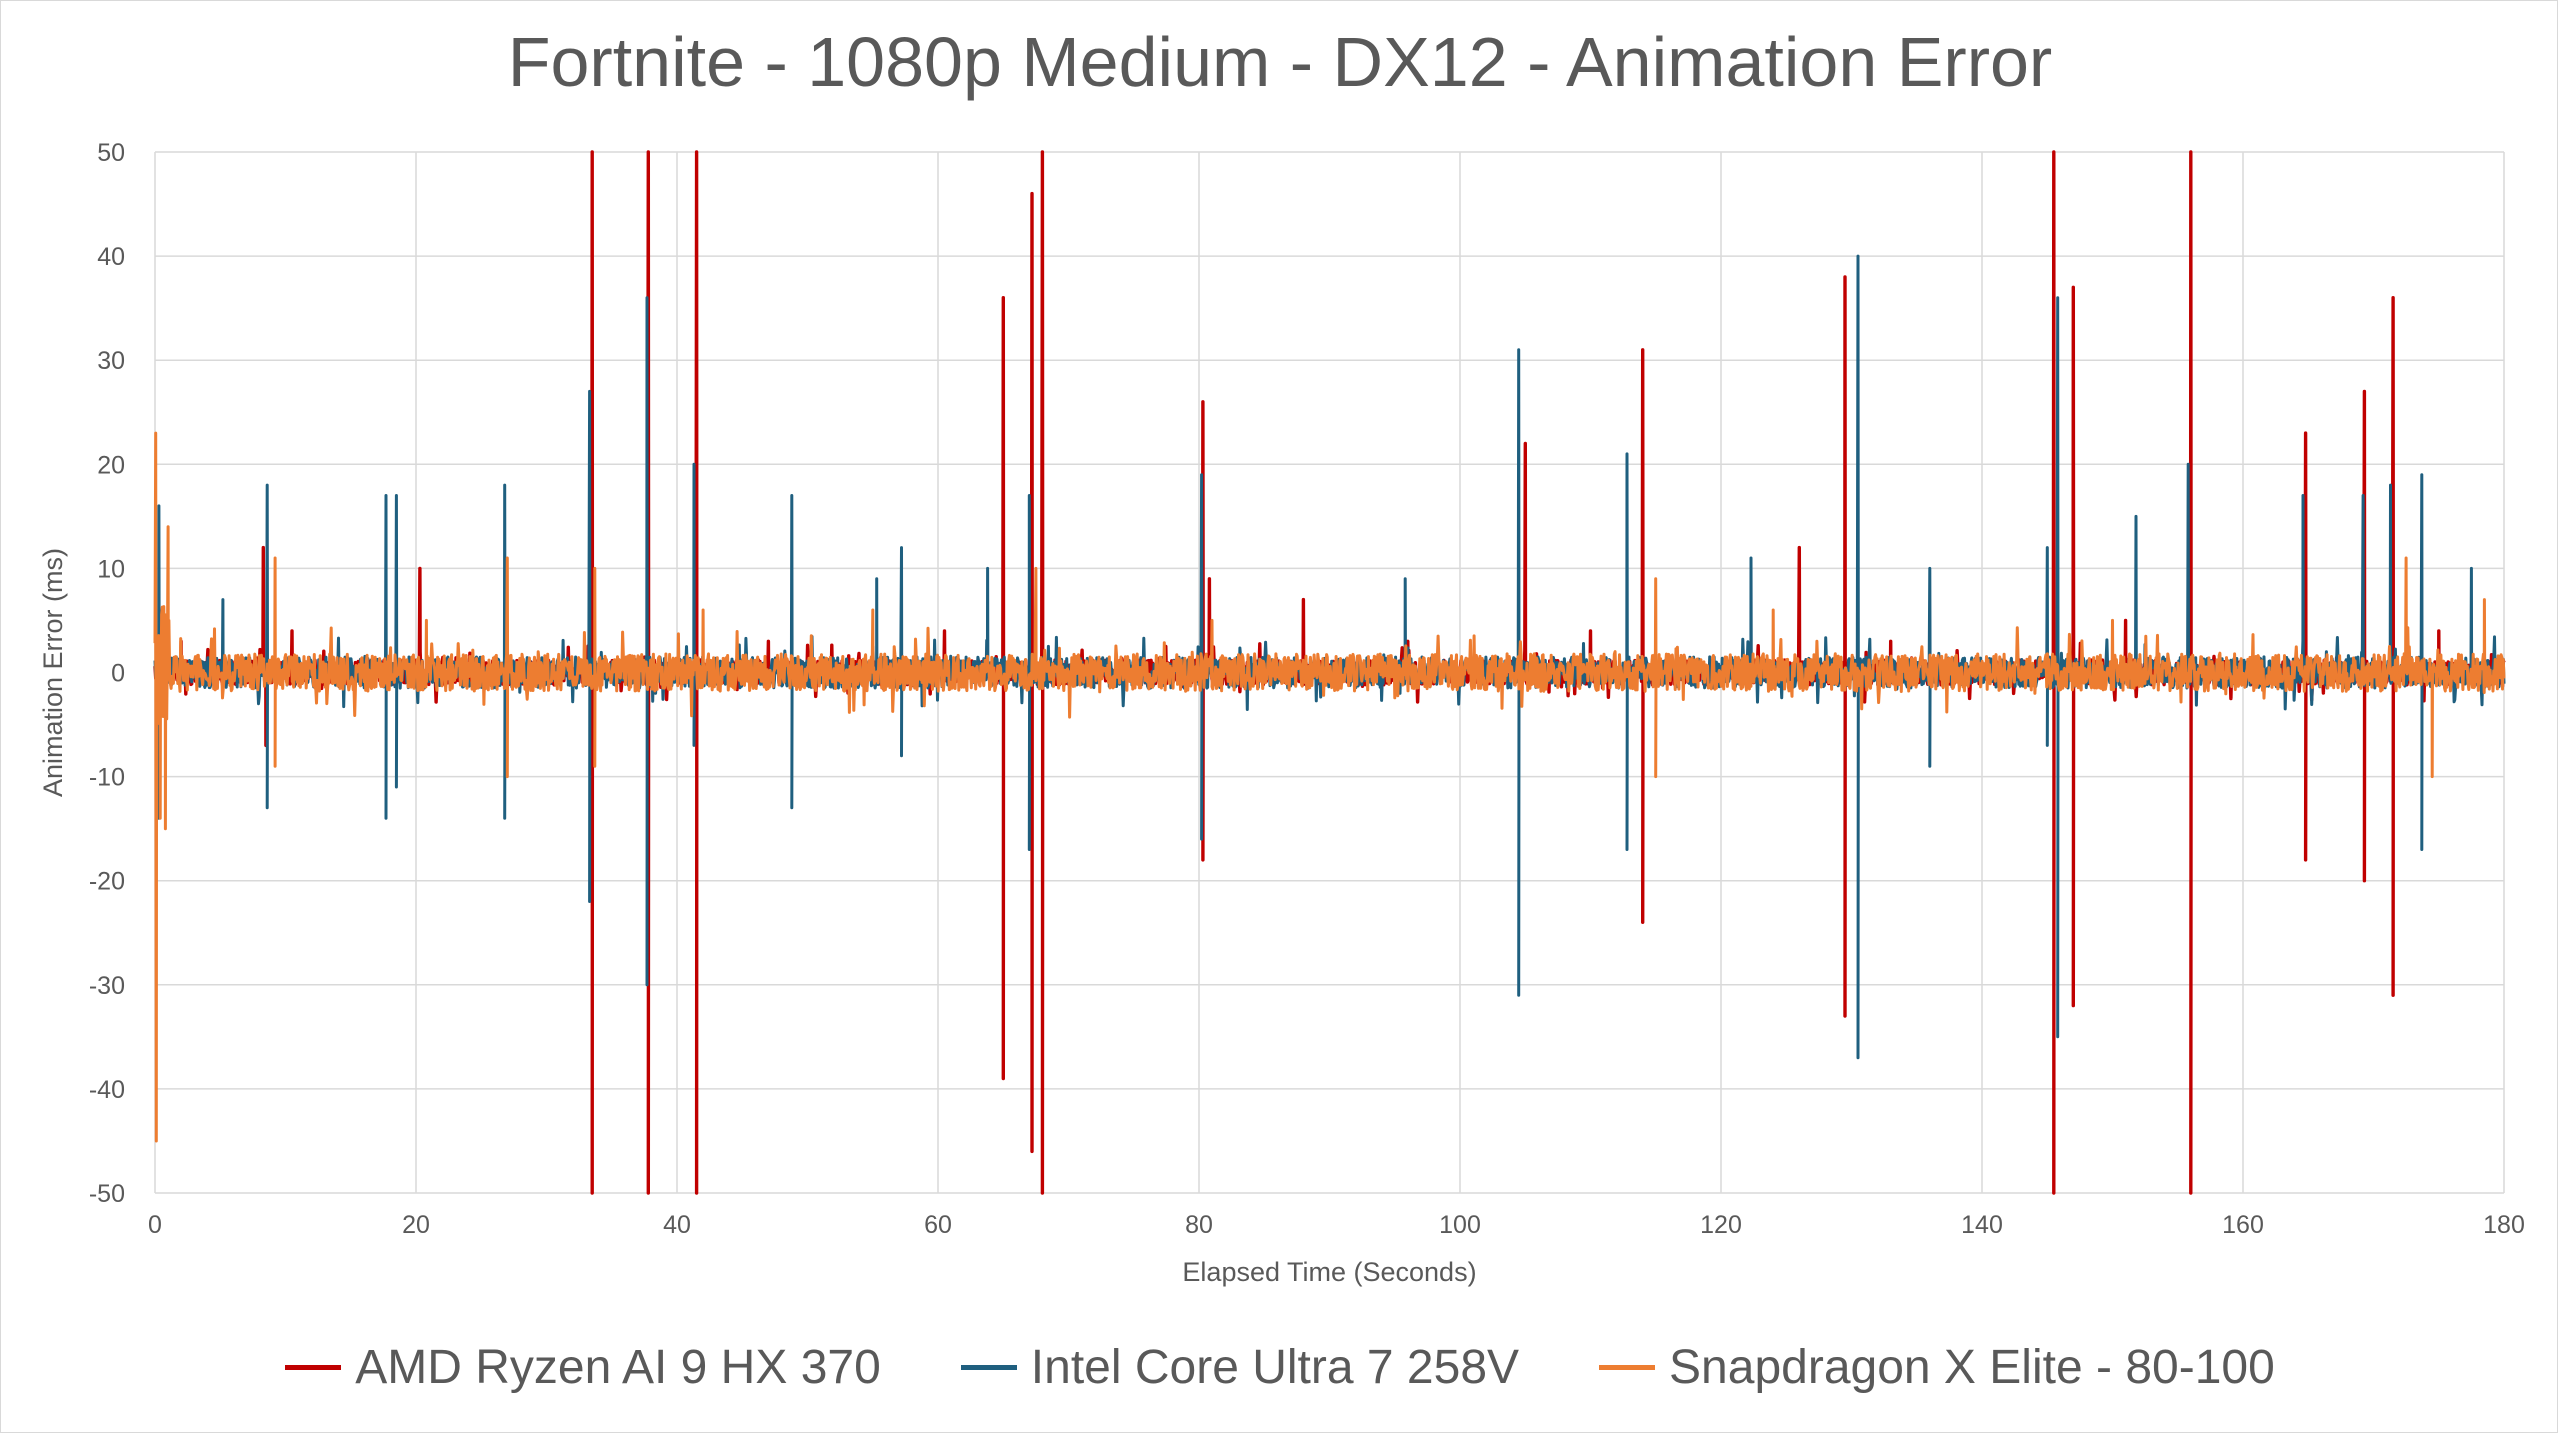 Image resolution: width=2560 pixels, height=1435 pixels. I want to click on legend-item-amd: AMD Ryzen AI 9 HX 370, so click(583, 1367).